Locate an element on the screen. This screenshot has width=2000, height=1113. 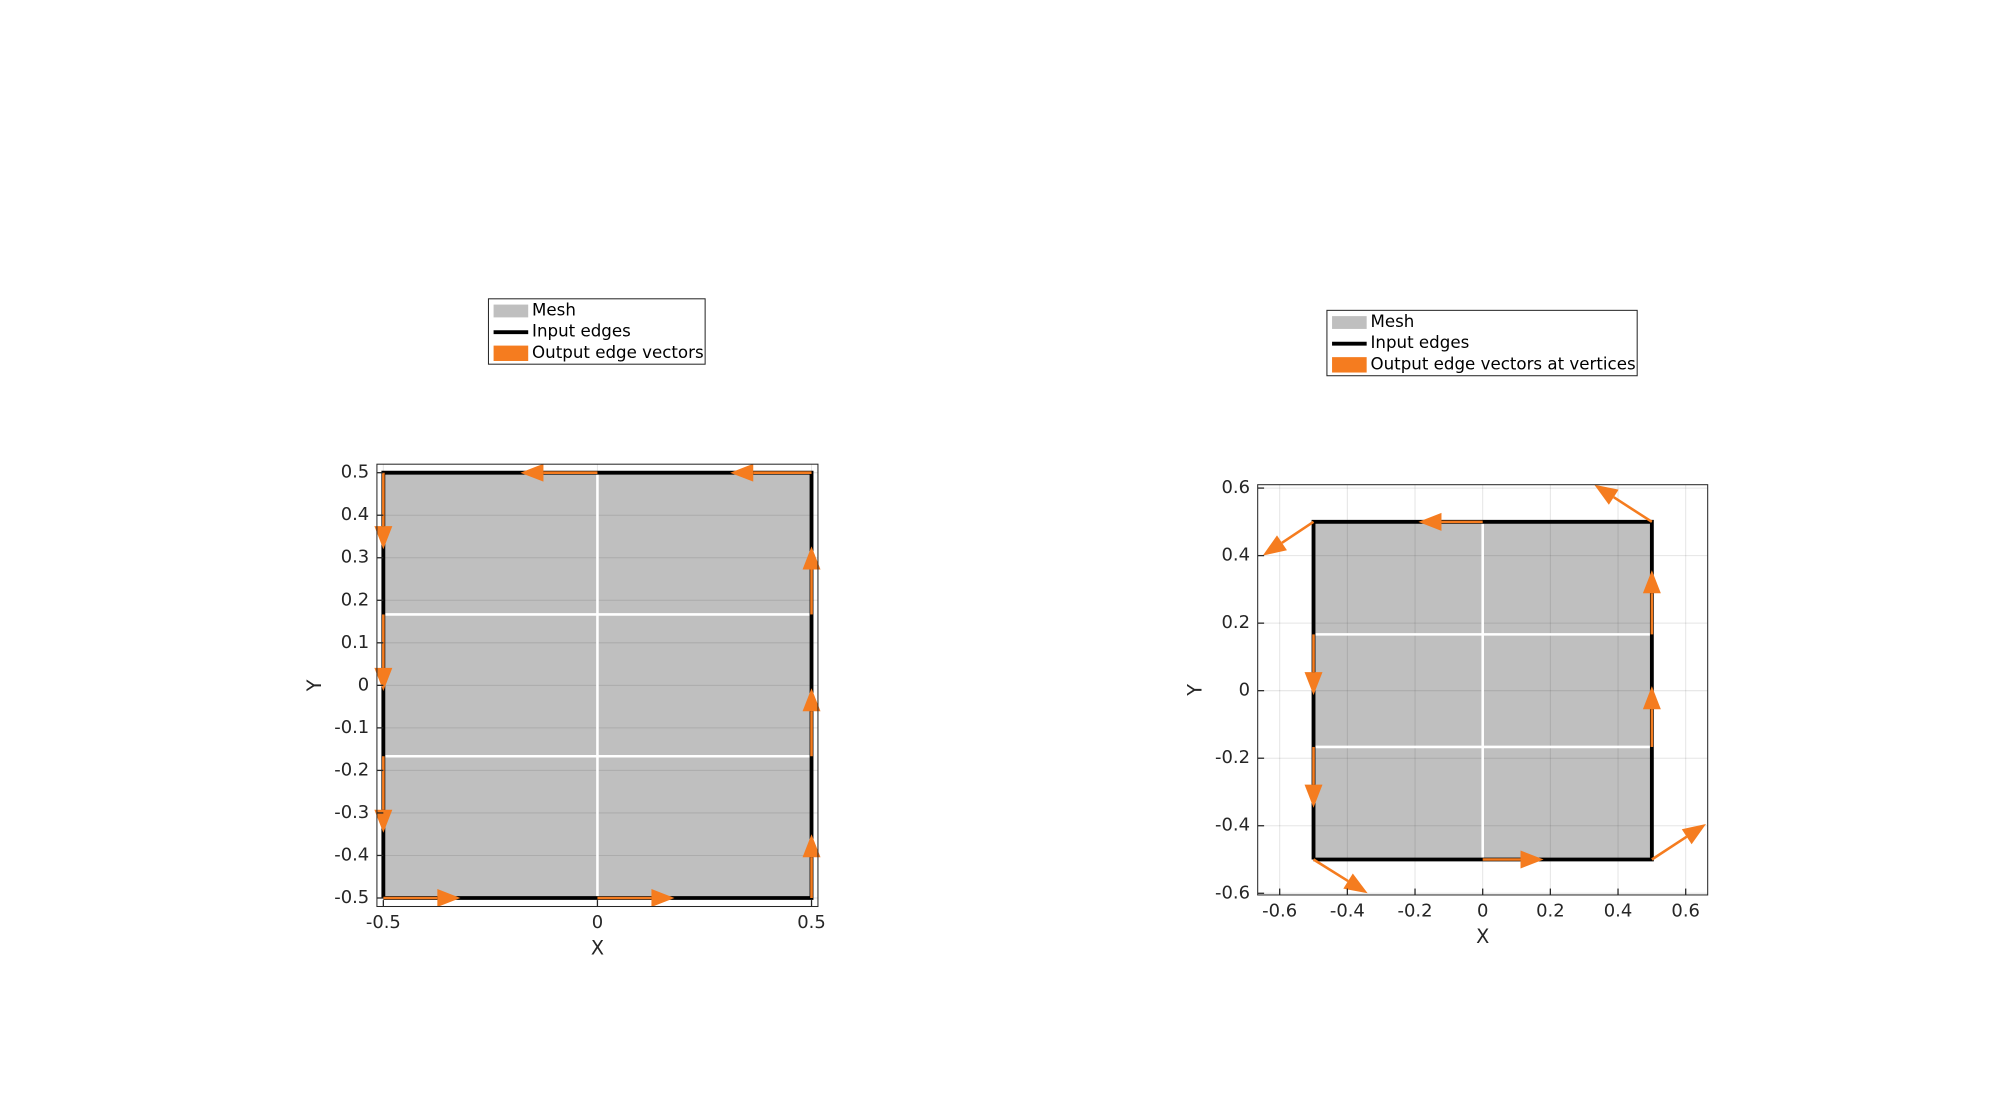
y-tick-label: 0.3 is located at coordinates (355, 557).